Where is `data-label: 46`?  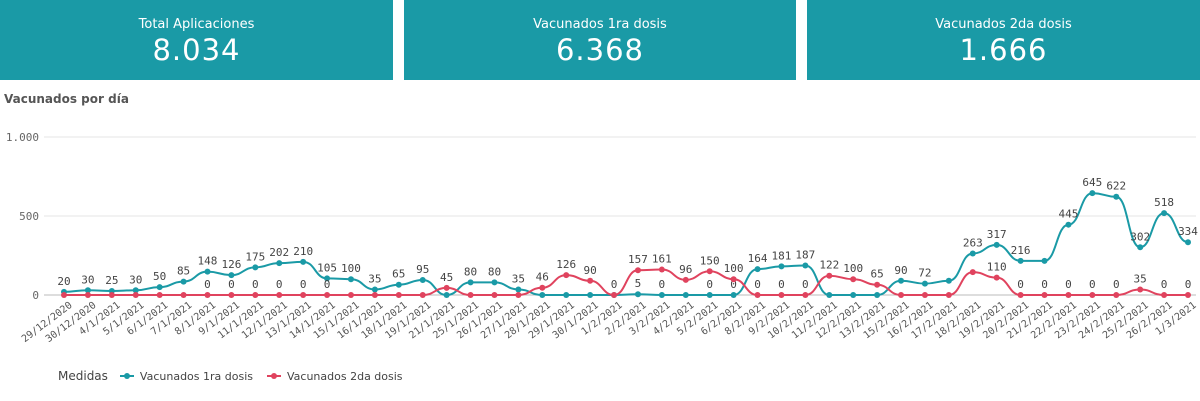 data-label: 46 is located at coordinates (542, 277).